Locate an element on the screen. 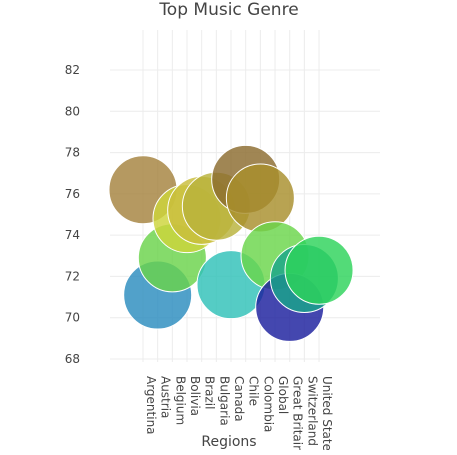 This screenshot has width=457, height=455. y-tick-label: 78 is located at coordinates (72, 153).